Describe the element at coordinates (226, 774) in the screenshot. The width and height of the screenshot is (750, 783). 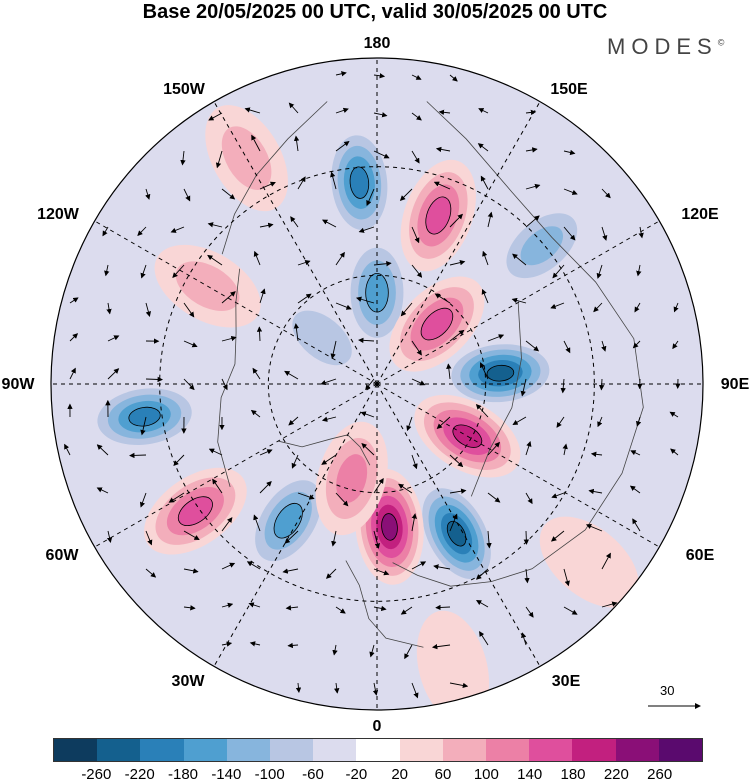
I see `colorbar-tick-label: -140` at that location.